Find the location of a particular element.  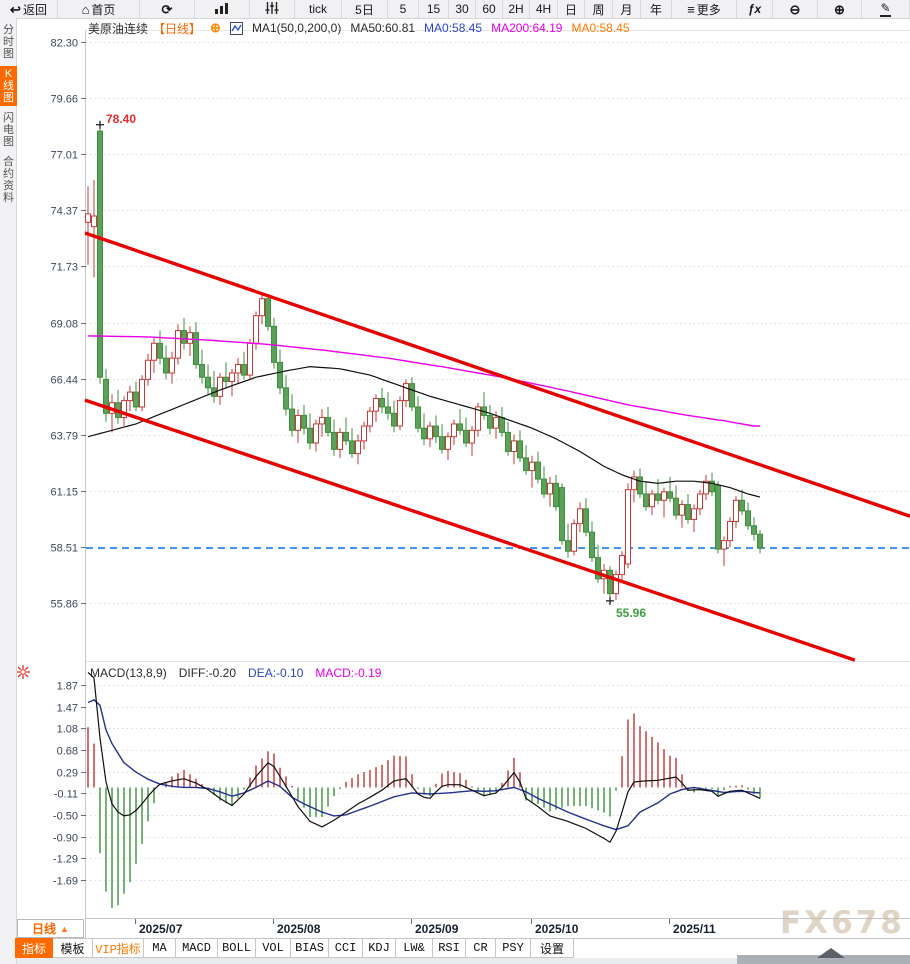

toolbar-button-label: 60 is located at coordinates (489, 9).